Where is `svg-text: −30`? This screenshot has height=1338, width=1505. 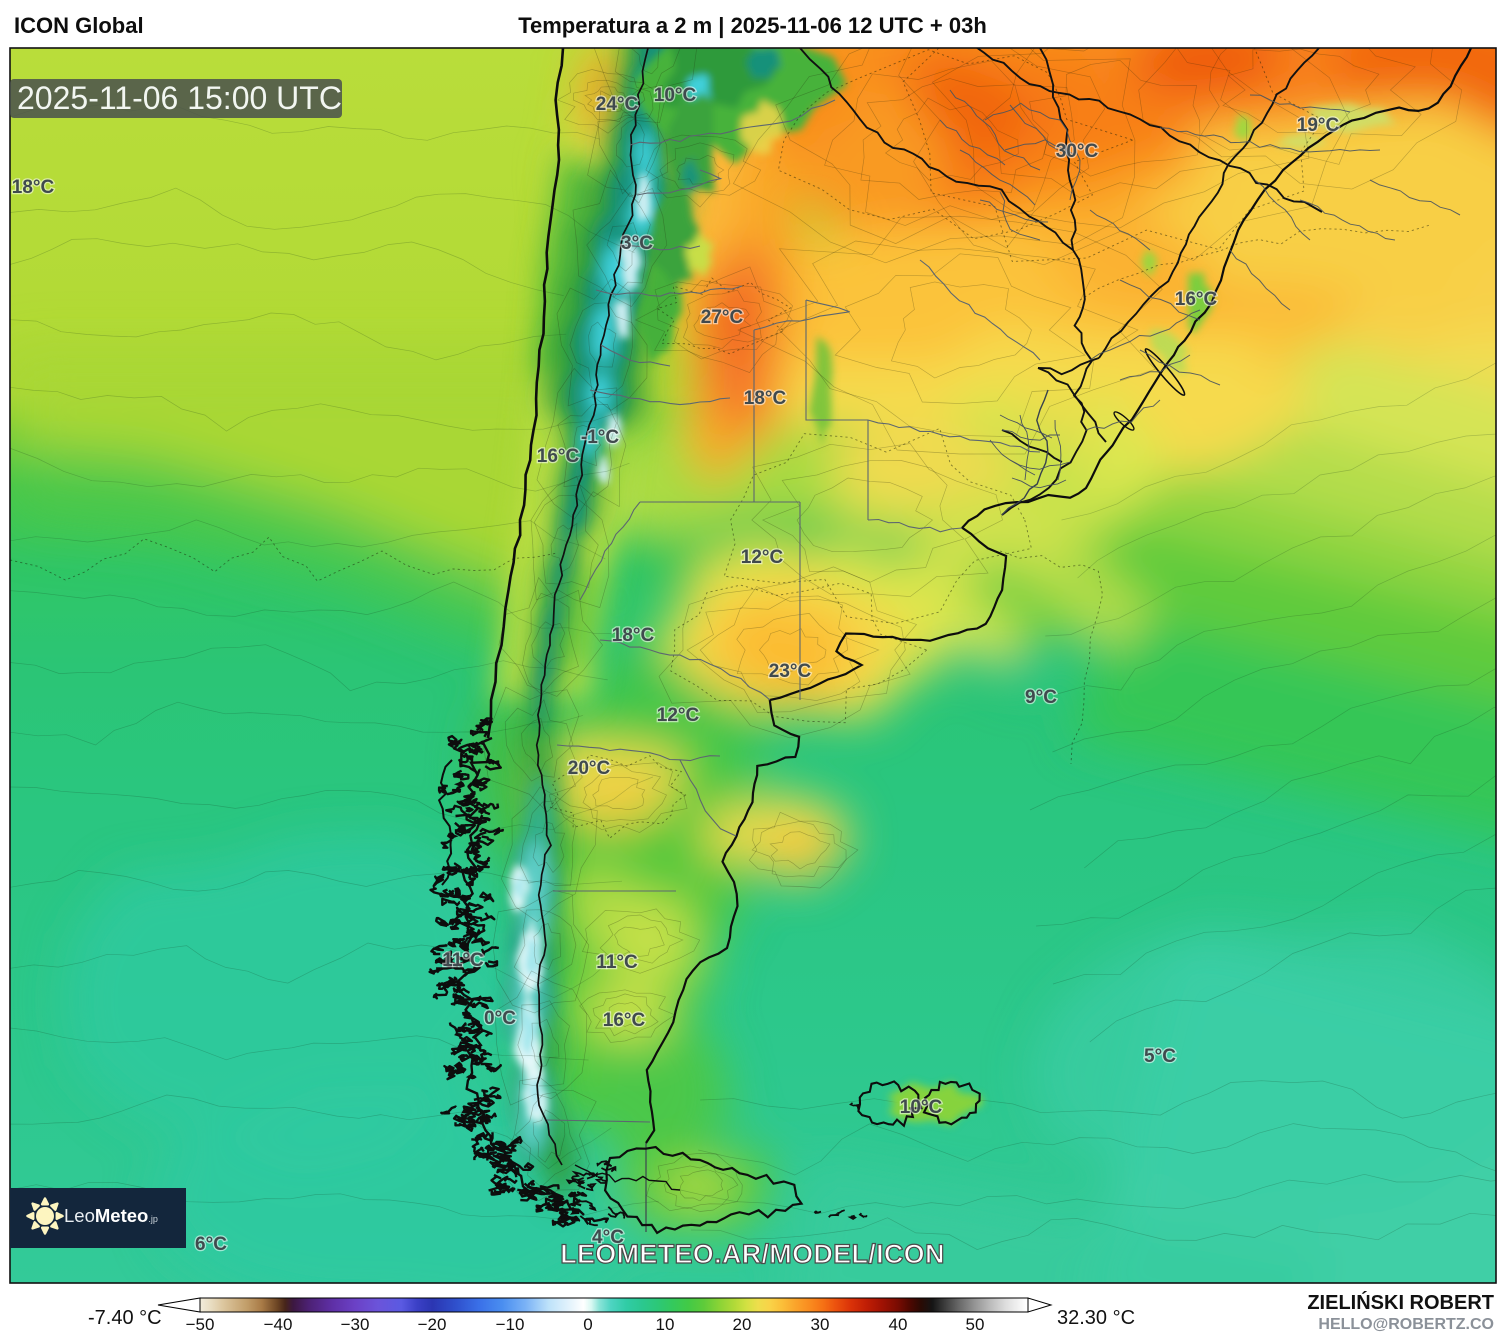
svg-text: −30 is located at coordinates (355, 1324).